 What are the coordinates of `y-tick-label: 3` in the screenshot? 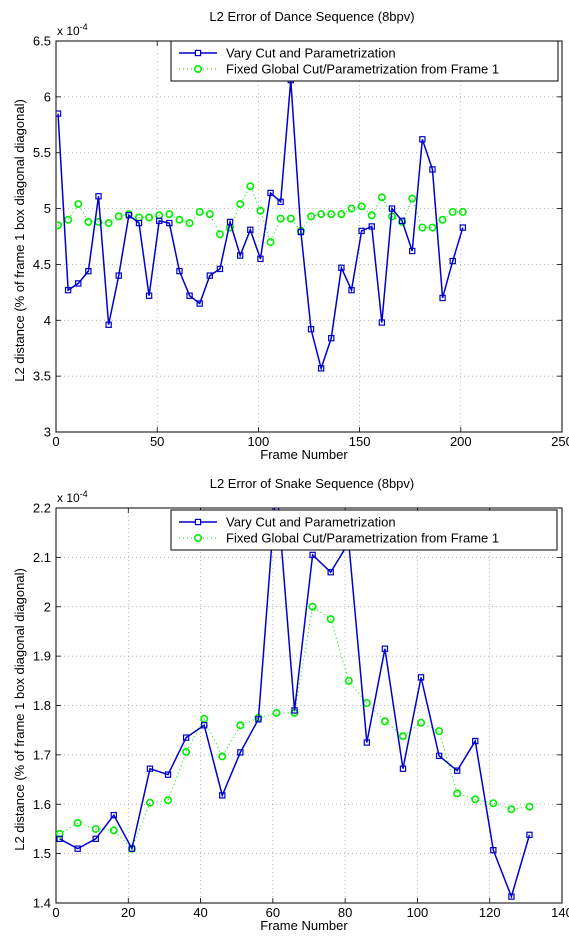 It's located at (47, 432).